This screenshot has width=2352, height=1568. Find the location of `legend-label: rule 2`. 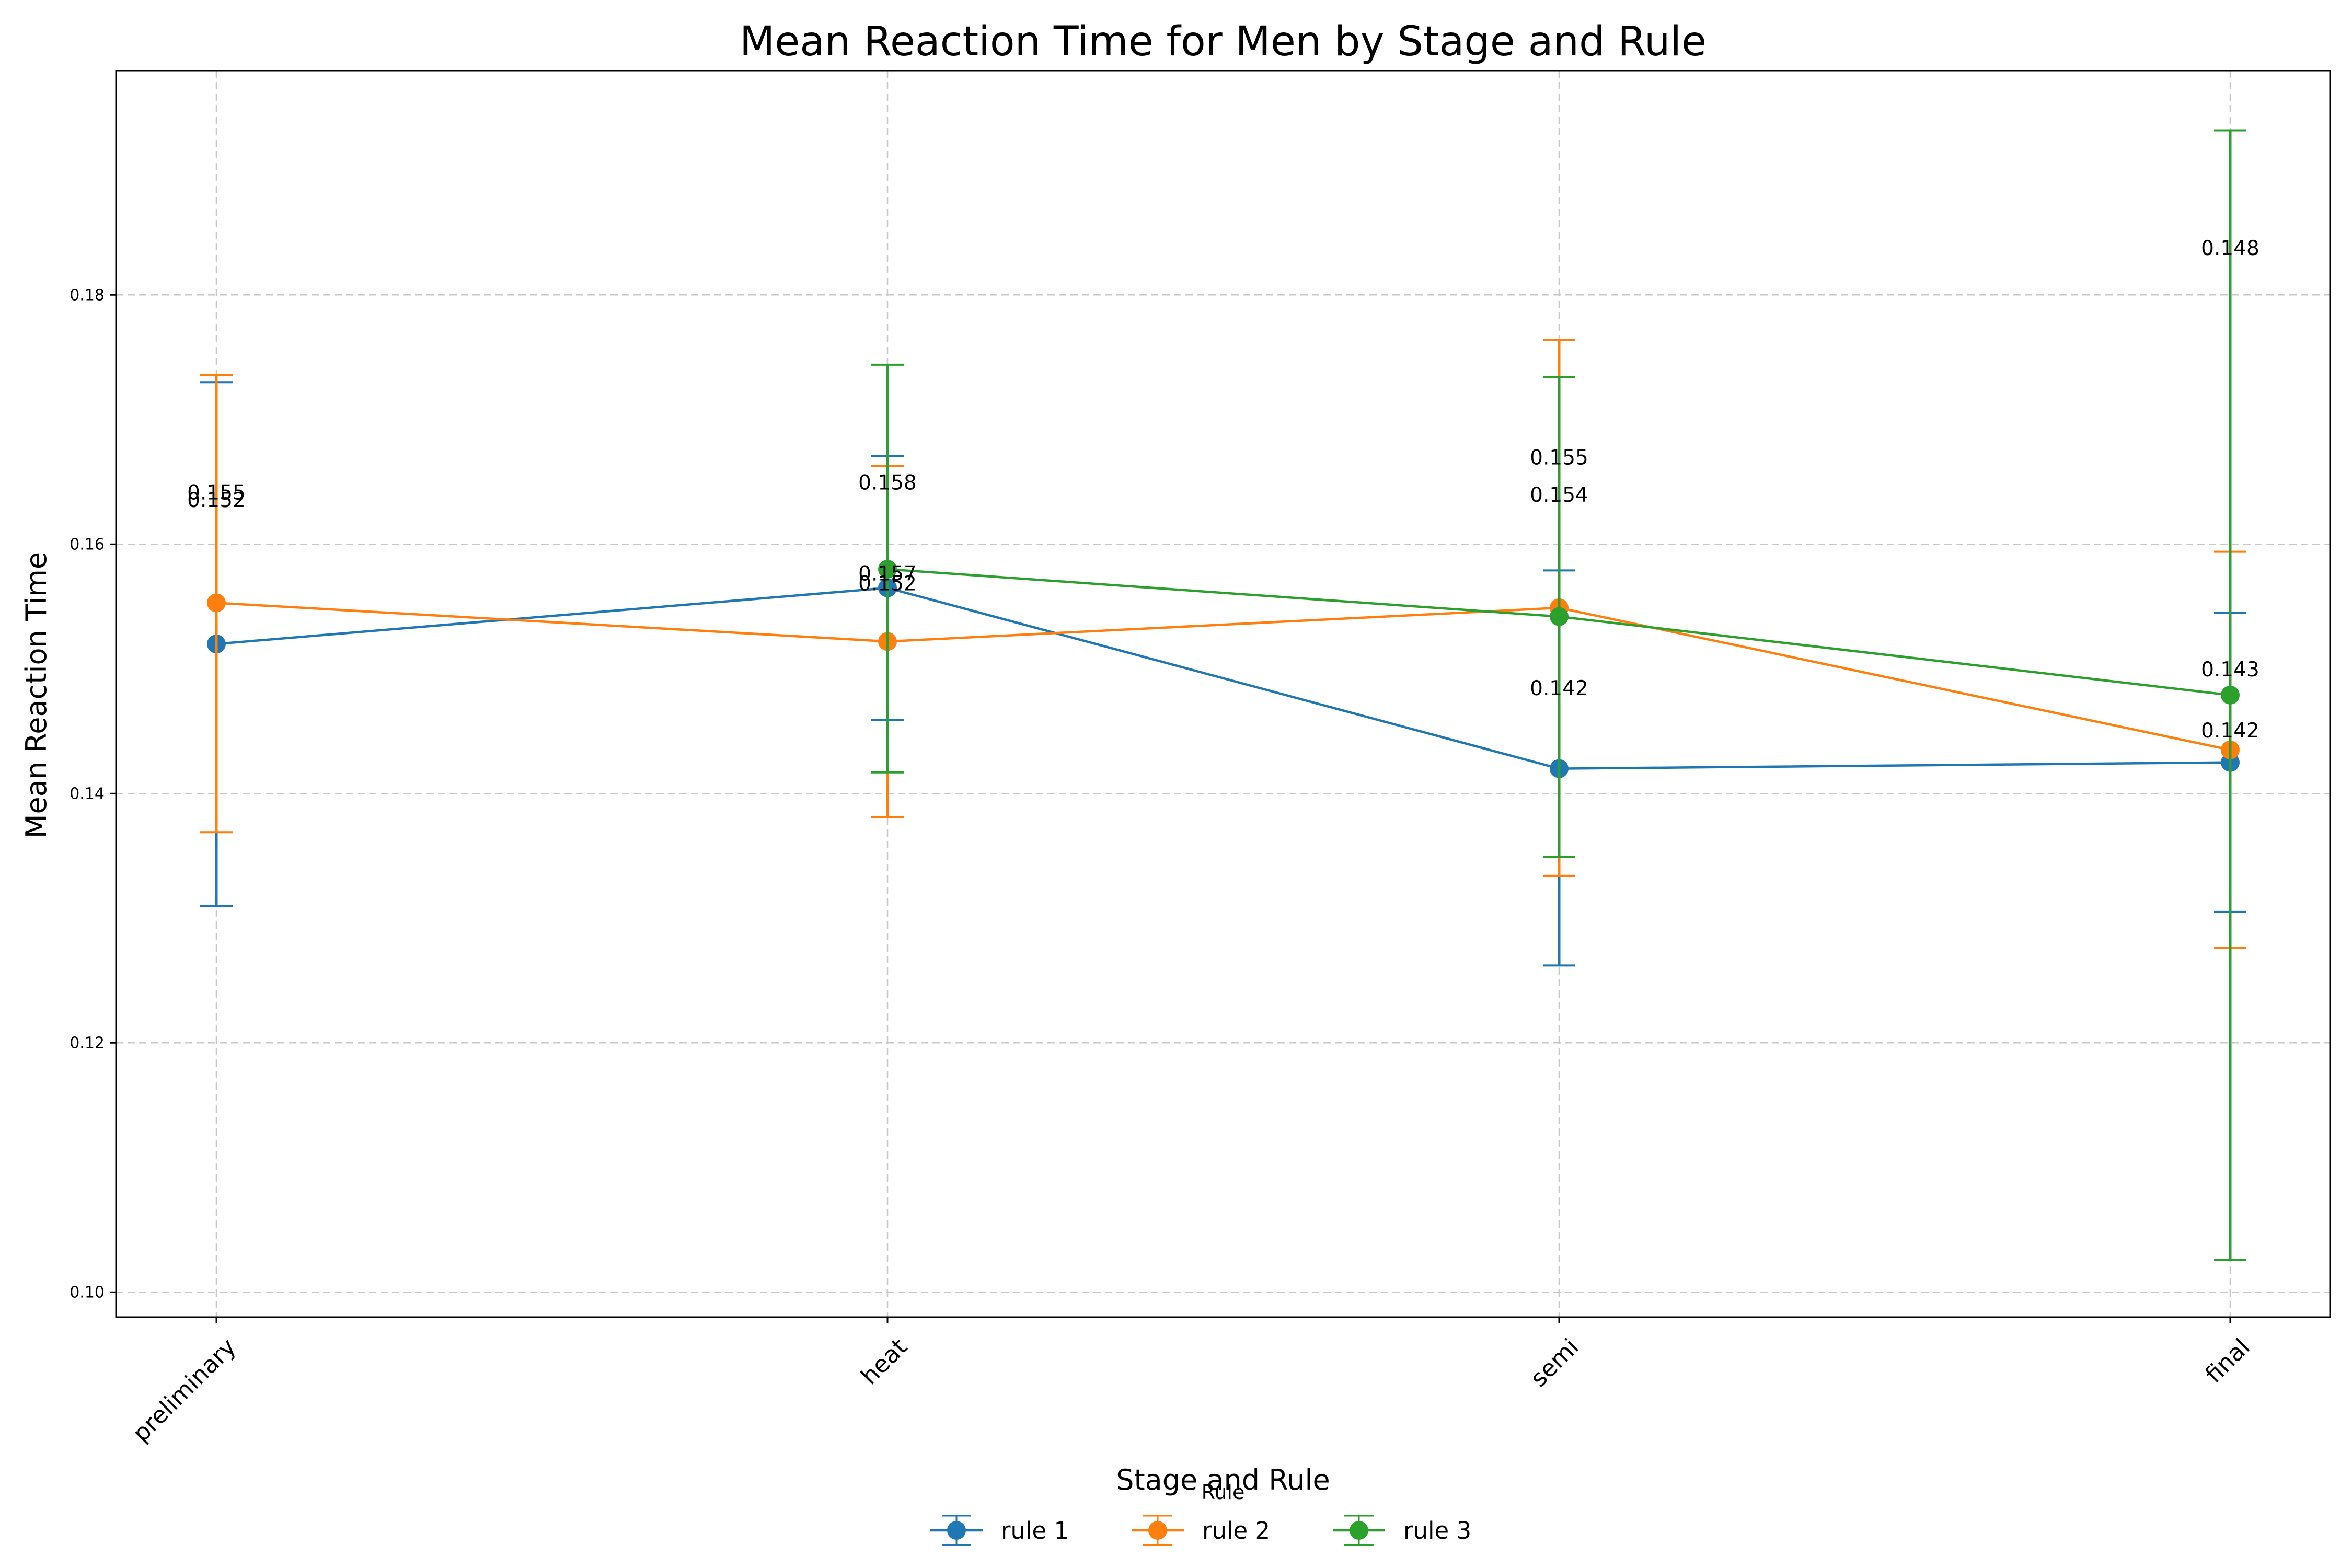

legend-label: rule 2 is located at coordinates (1236, 1530).